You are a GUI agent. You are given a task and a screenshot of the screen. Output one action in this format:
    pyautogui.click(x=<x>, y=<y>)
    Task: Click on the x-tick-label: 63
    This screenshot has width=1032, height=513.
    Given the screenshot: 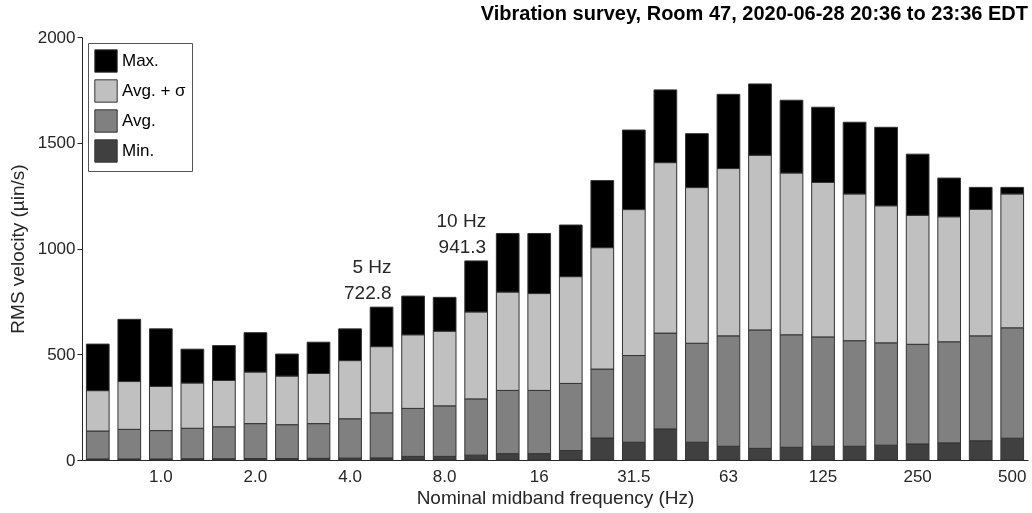 What is the action you would take?
    pyautogui.click(x=728, y=476)
    